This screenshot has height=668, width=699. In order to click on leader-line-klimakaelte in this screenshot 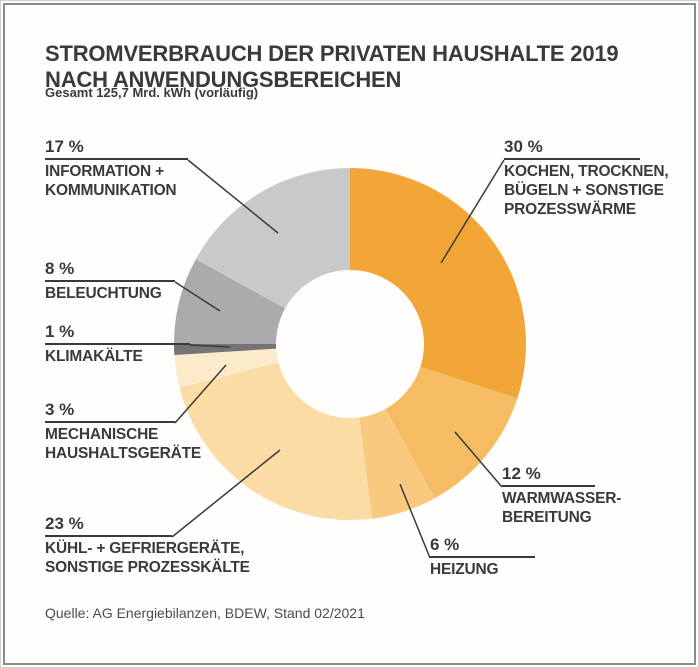, I will do `click(210, 346)`.